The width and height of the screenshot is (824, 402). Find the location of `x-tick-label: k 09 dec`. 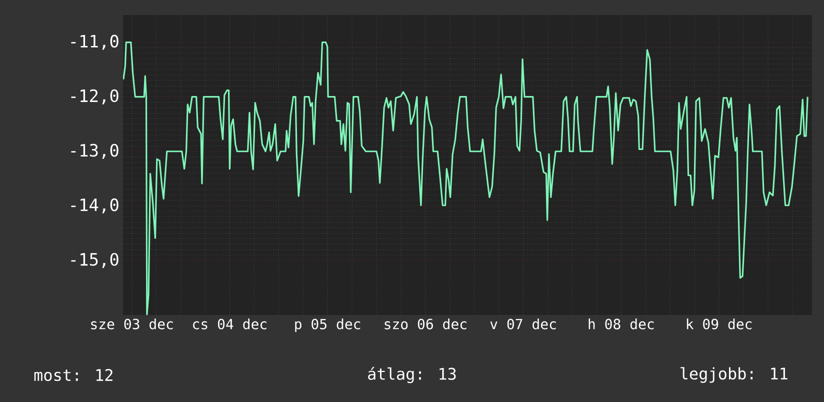

x-tick-label: k 09 dec is located at coordinates (719, 324).